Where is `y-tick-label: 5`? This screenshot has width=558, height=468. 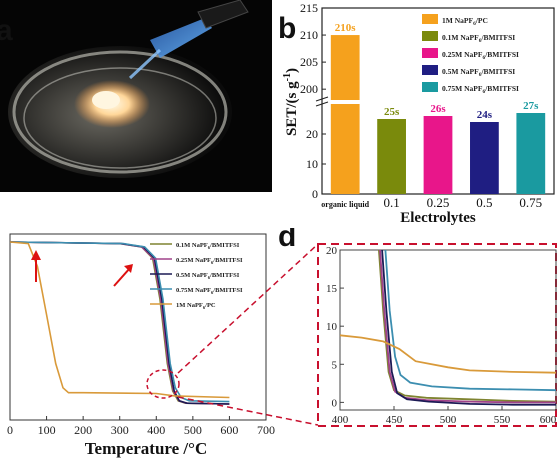
y-tick-label: 5 is located at coordinates (335, 365).